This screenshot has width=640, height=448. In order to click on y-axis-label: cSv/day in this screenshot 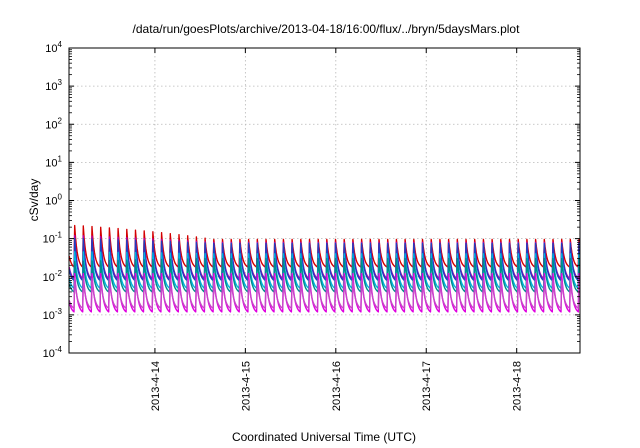, I will do `click(34, 200)`.